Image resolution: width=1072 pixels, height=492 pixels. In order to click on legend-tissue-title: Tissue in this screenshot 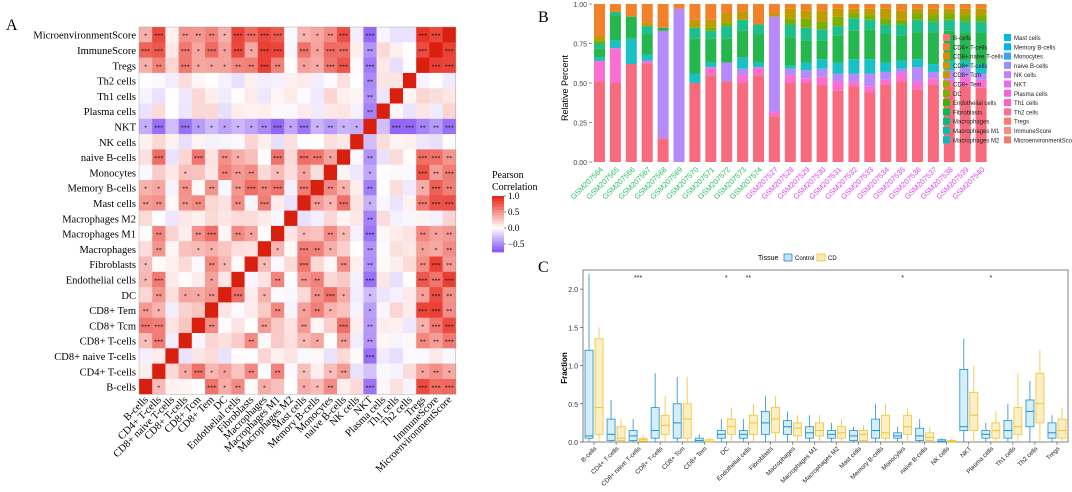, I will do `click(768, 258)`.